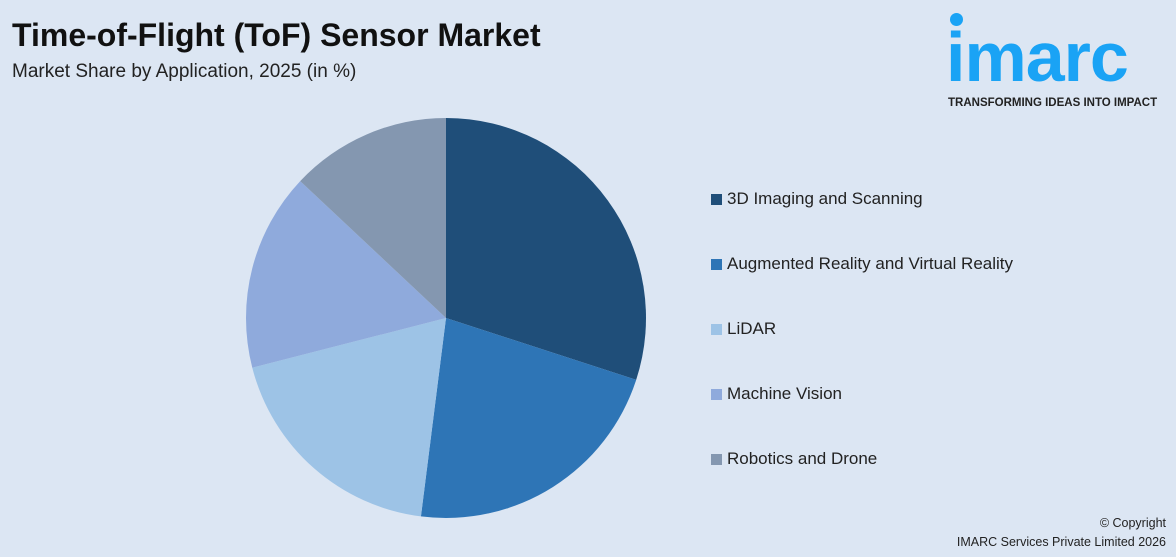 The height and width of the screenshot is (557, 1176). What do you see at coordinates (784, 393) in the screenshot?
I see `legend-label: Machine Vision` at bounding box center [784, 393].